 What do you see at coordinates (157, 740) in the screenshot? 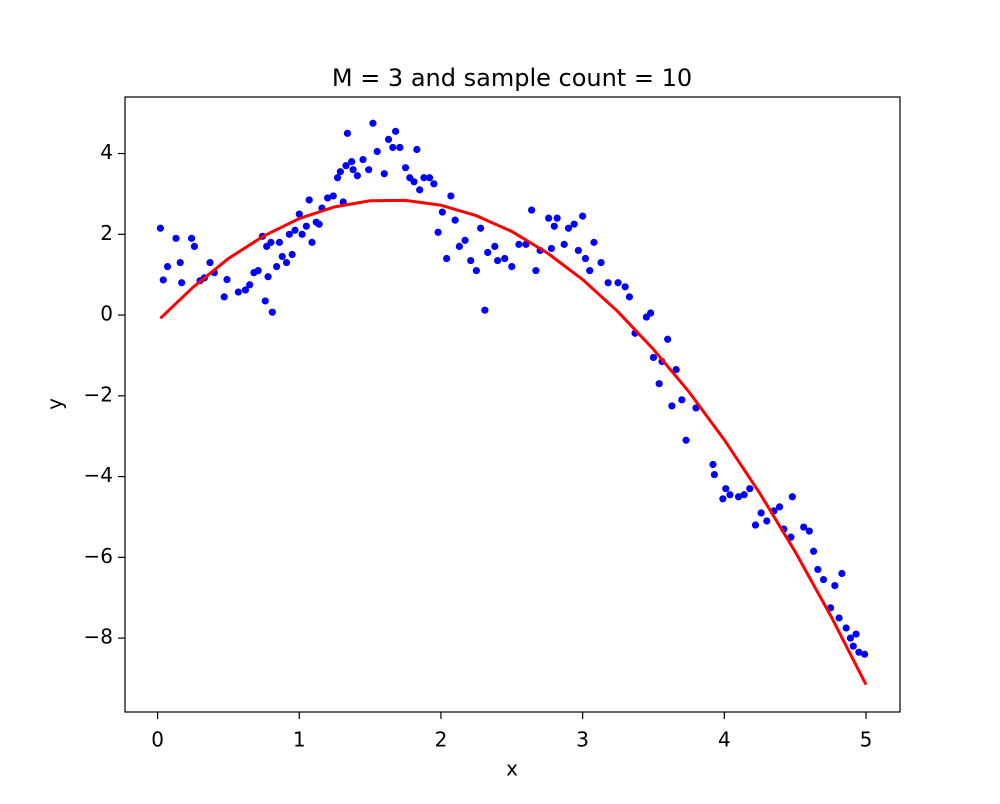
I see `x-tick-label: 0` at bounding box center [157, 740].